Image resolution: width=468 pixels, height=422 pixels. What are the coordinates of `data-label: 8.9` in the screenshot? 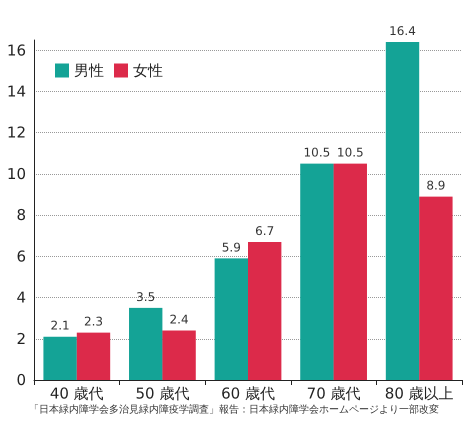 It's located at (436, 185).